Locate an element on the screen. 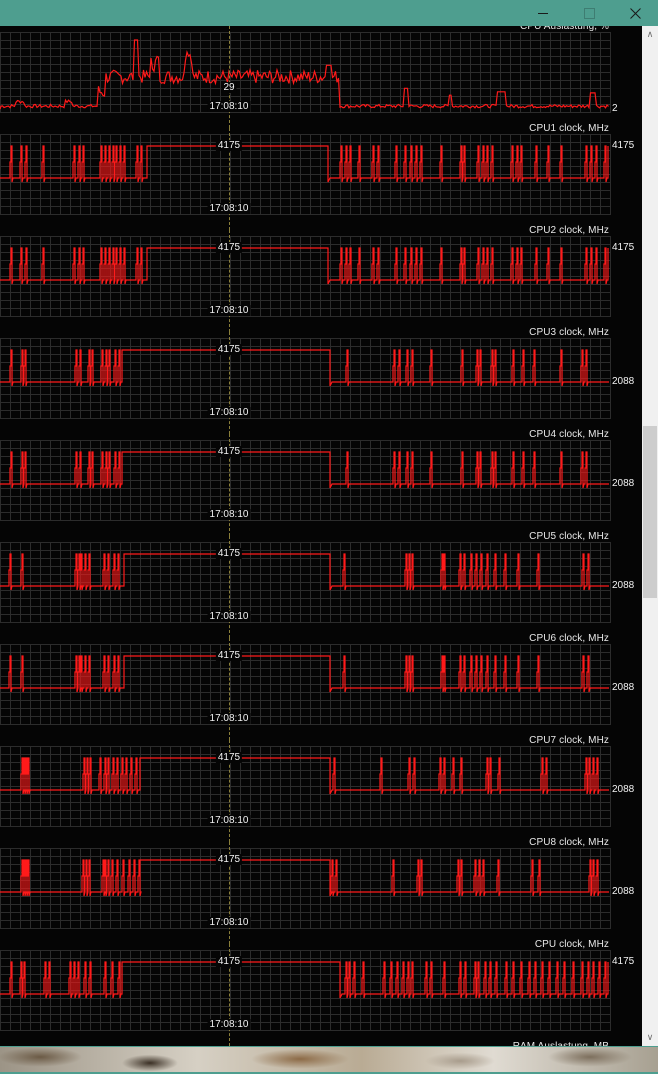 This screenshot has height=1074, width=658. current-value: 2 is located at coordinates (615, 108).